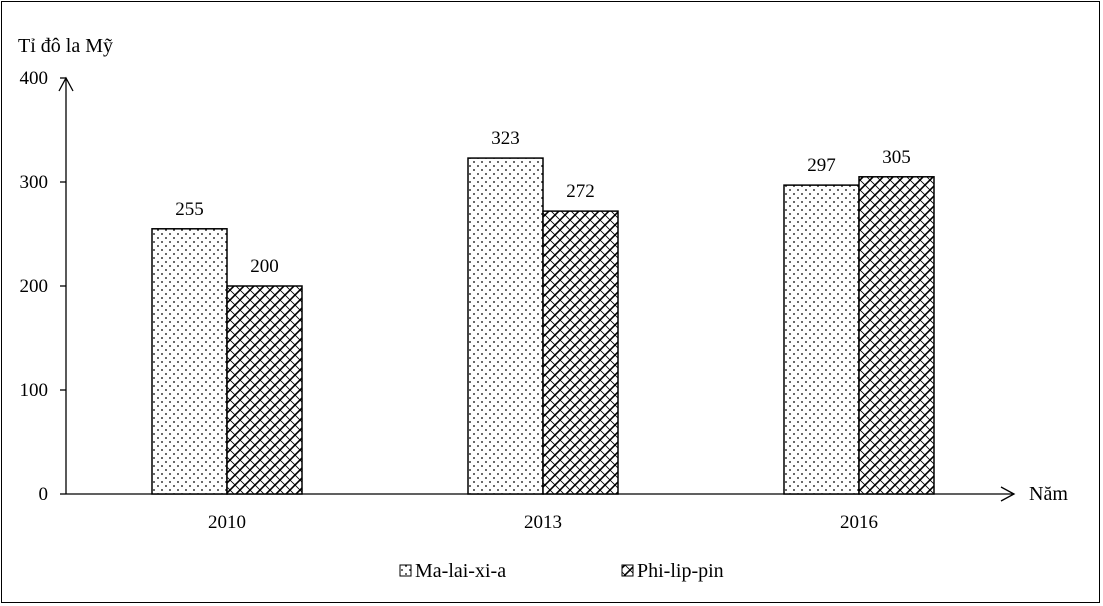  I want to click on bar-phi-lip-pin-2010, so click(264, 390).